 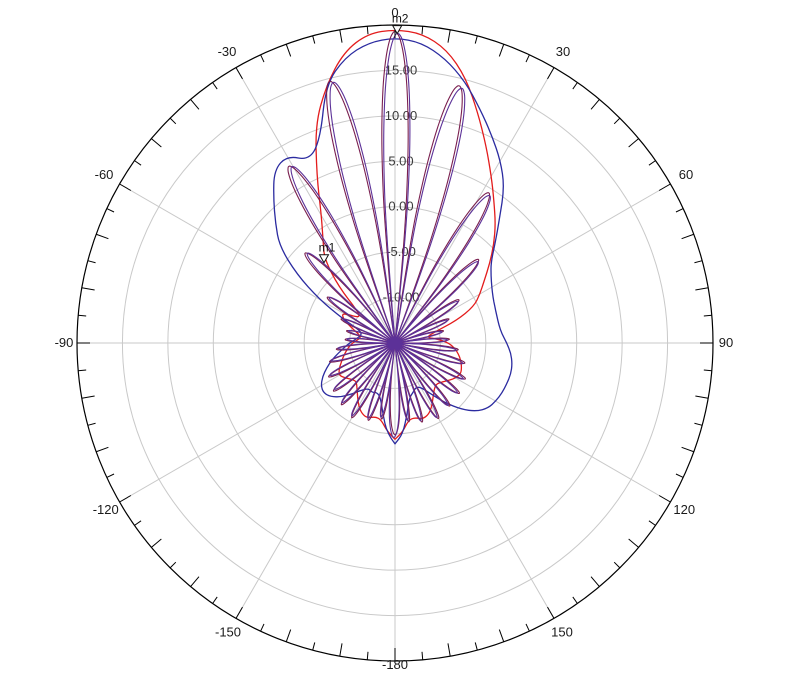 What do you see at coordinates (104, 174) in the screenshot?
I see `angle-label--60: -60` at bounding box center [104, 174].